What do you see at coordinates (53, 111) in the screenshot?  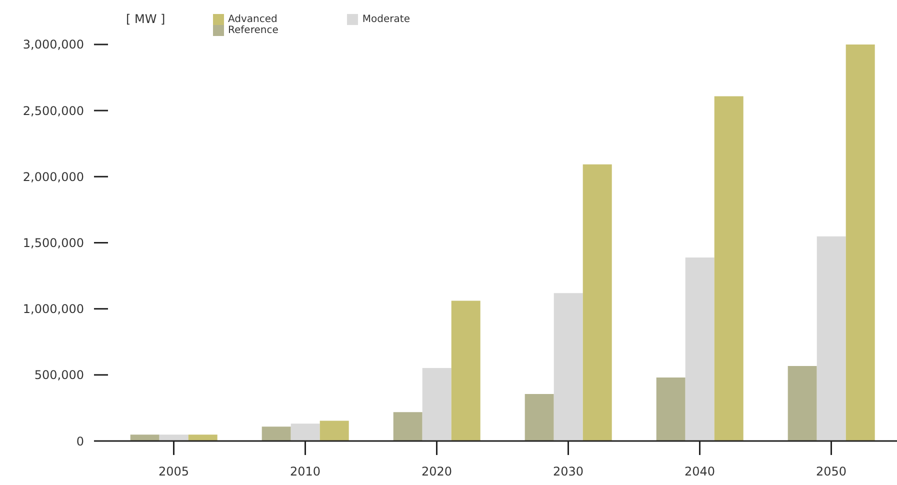 I see `y-tick-label: 2,500,000` at bounding box center [53, 111].